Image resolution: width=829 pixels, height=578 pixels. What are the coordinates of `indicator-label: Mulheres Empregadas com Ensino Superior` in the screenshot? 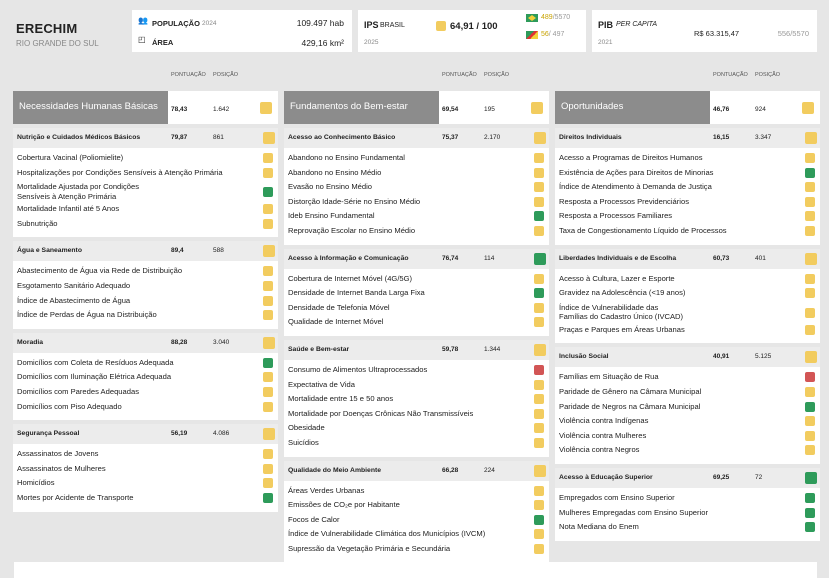 It's located at (633, 512).